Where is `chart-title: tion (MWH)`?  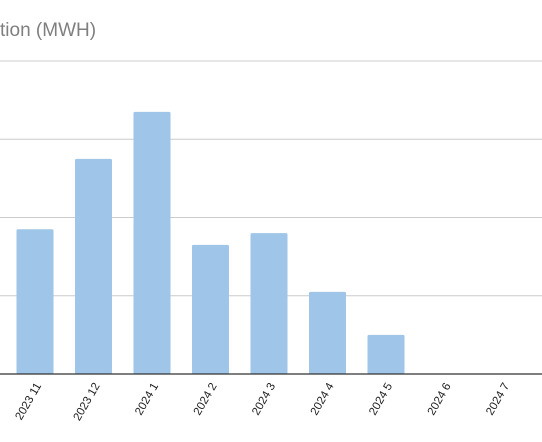
chart-title: tion (MWH) is located at coordinates (48, 30).